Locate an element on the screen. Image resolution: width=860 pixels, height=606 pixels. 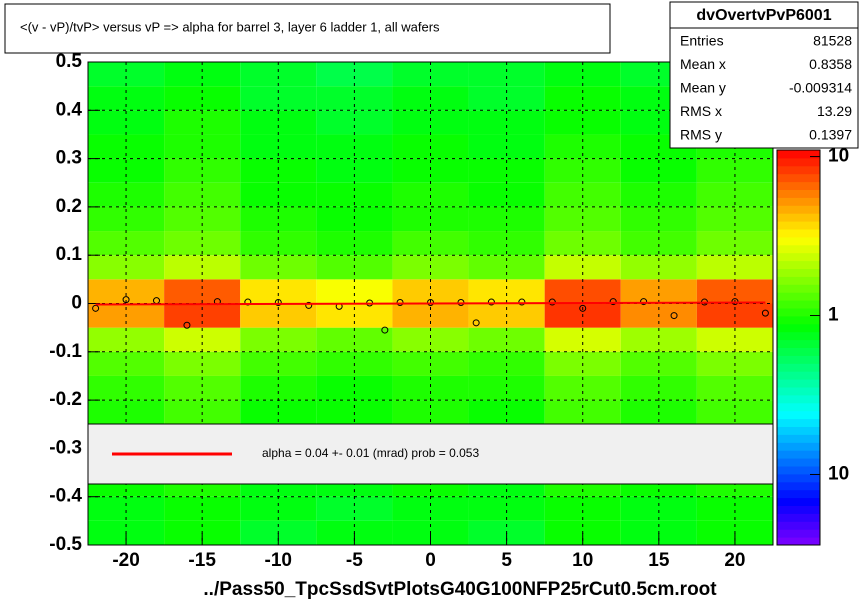
y-tick-label: 0.1 is located at coordinates (69, 254).